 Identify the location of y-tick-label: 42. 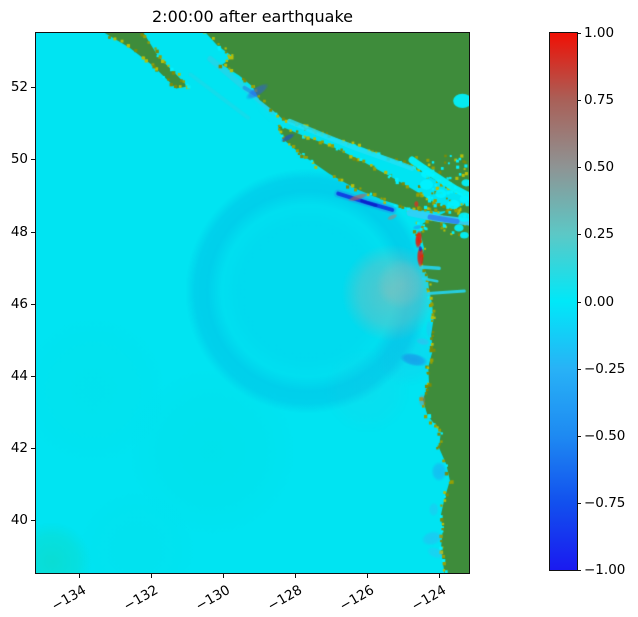
(19, 448).